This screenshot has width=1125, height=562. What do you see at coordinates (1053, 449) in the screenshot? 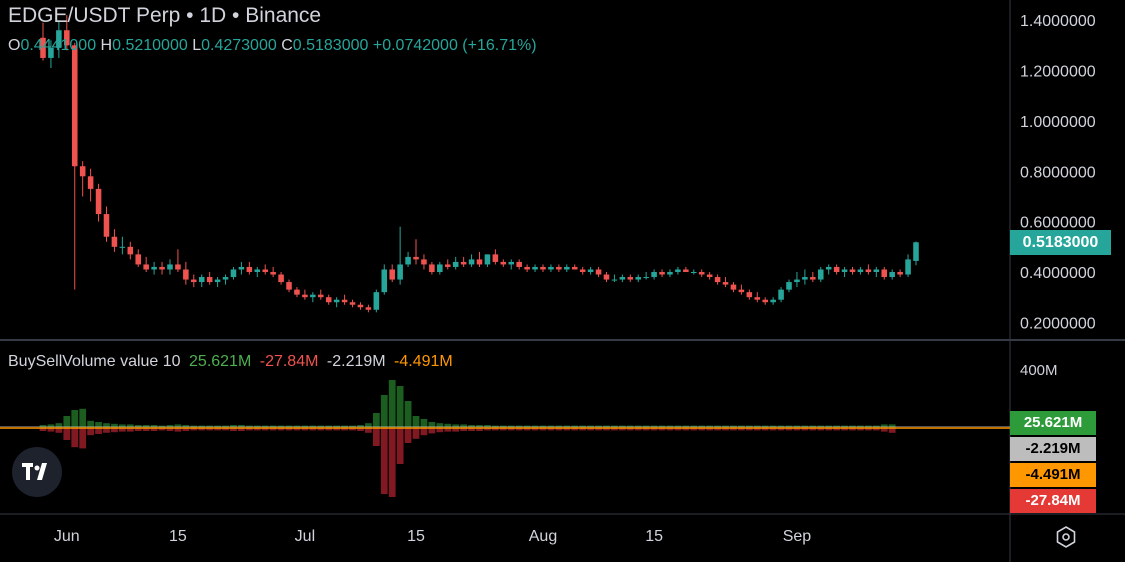
I see `indicator-tag-net: -2.219M` at bounding box center [1053, 449].